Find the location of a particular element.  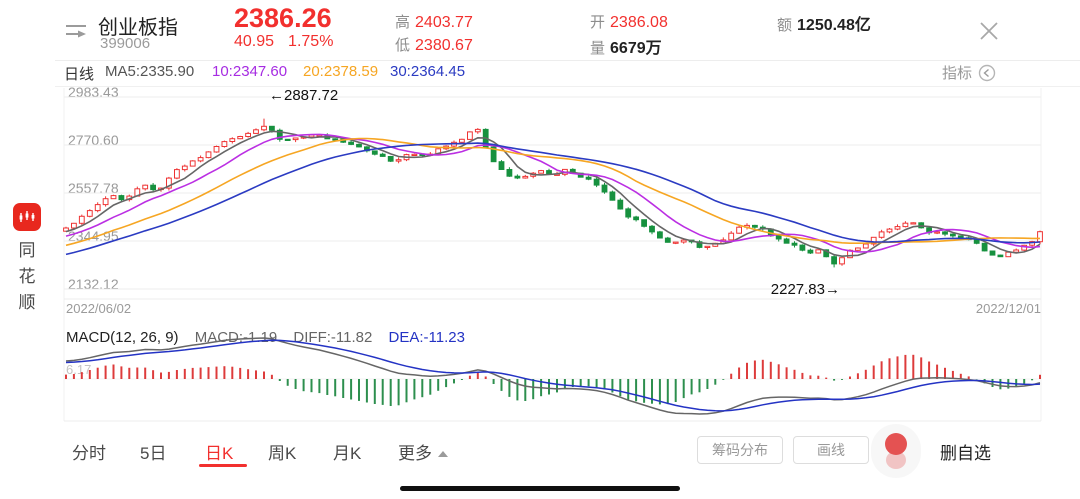

chevron-left-circle-icon is located at coordinates (987, 72).